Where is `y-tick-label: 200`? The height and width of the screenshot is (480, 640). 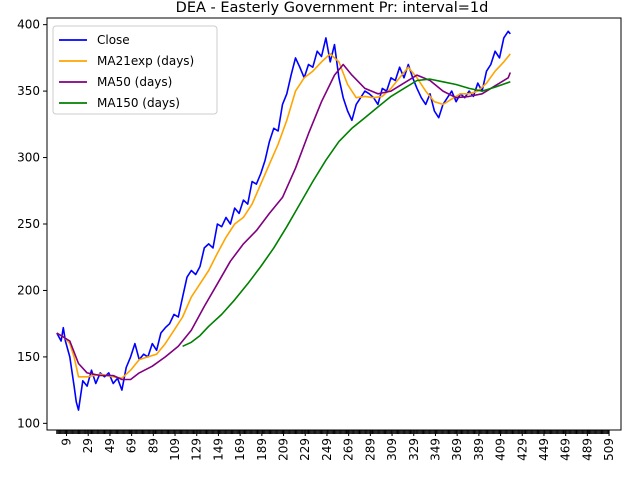 y-tick-label: 200 is located at coordinates (28, 290).